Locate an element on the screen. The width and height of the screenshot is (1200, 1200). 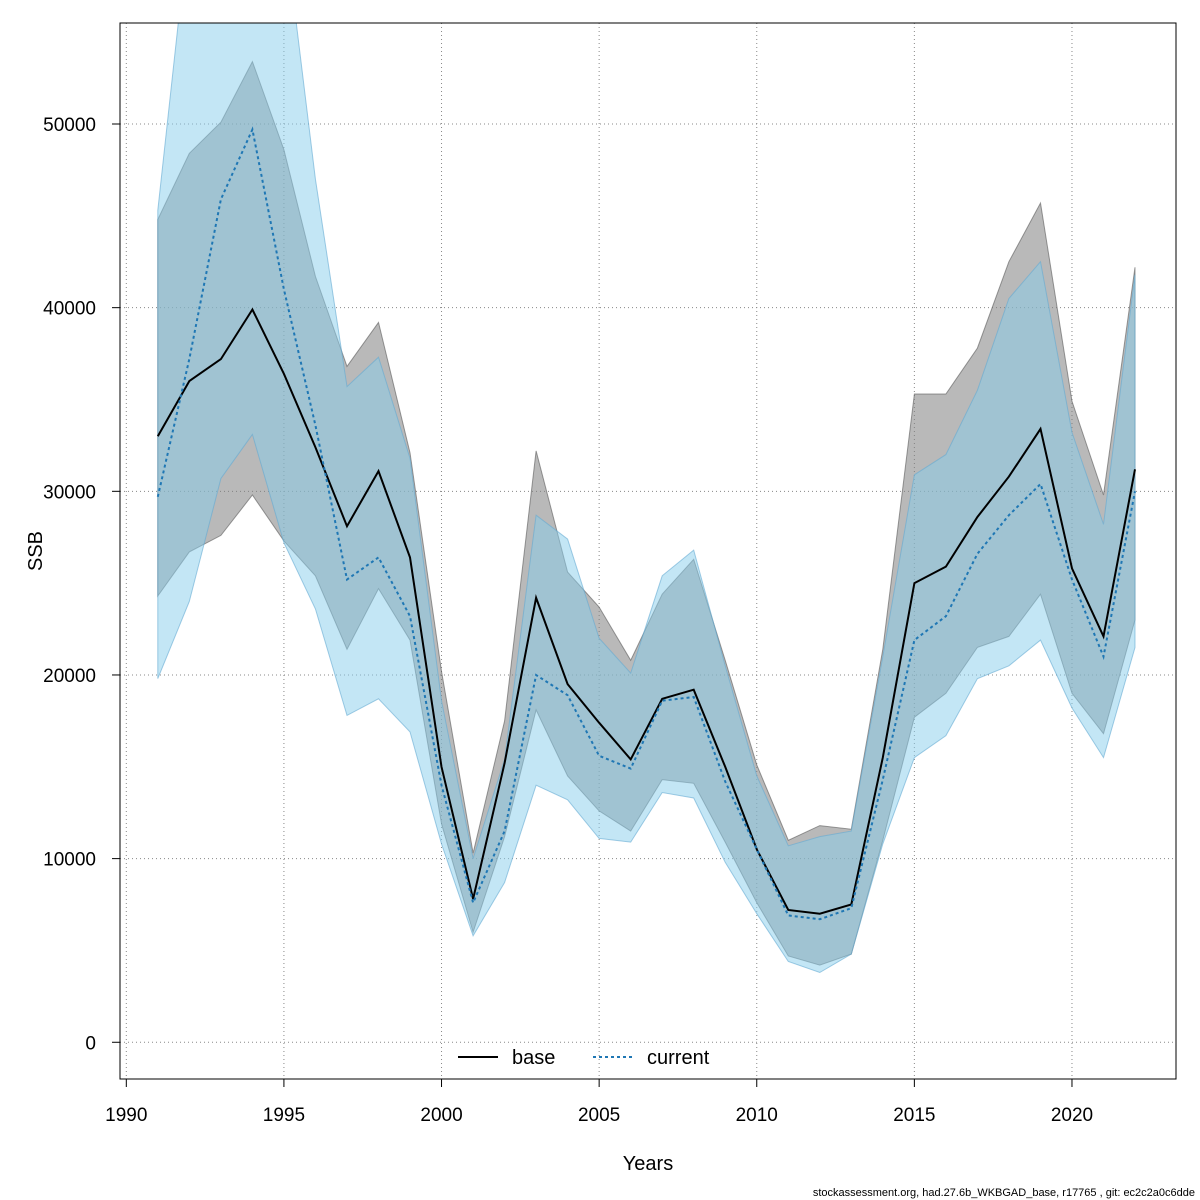
x-tick-label-1995: 1995 is located at coordinates (284, 1115).